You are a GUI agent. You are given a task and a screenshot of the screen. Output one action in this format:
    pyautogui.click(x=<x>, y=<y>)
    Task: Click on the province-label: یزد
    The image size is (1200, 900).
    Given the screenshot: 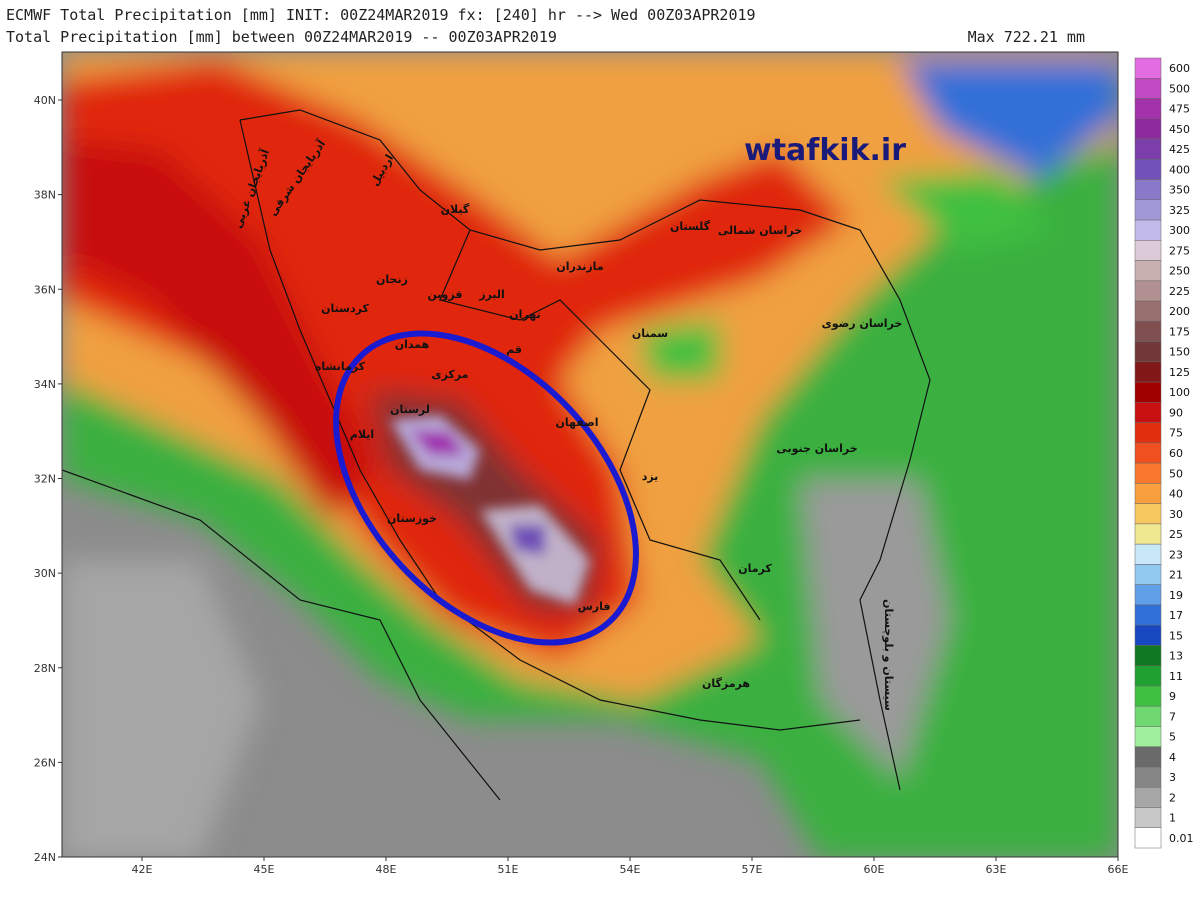 What is the action you would take?
    pyautogui.click(x=650, y=476)
    